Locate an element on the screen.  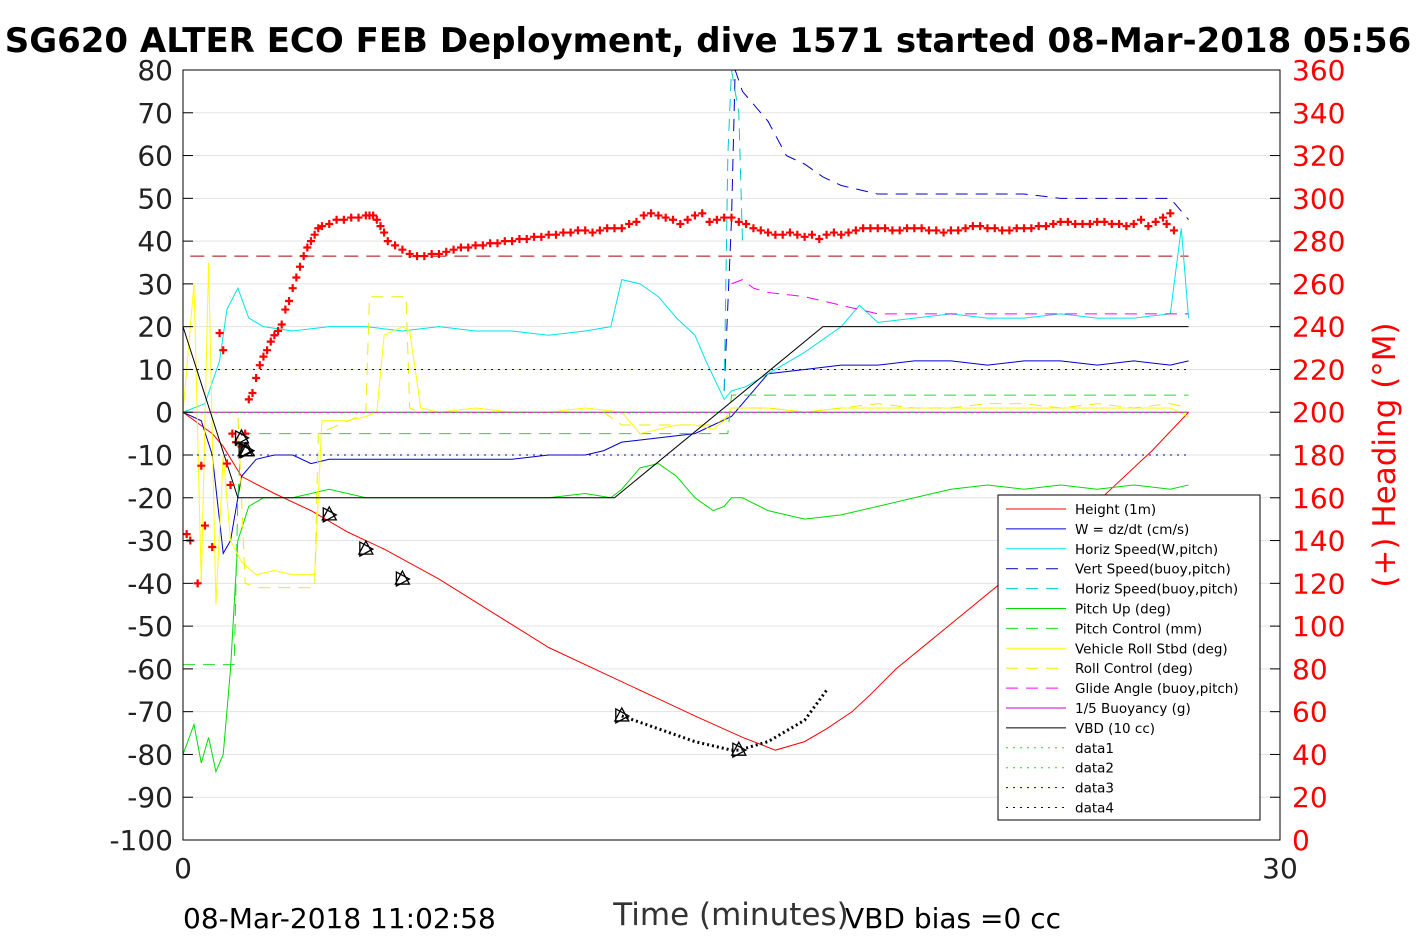
right-tick-label: 360 is located at coordinates (1318, 70).